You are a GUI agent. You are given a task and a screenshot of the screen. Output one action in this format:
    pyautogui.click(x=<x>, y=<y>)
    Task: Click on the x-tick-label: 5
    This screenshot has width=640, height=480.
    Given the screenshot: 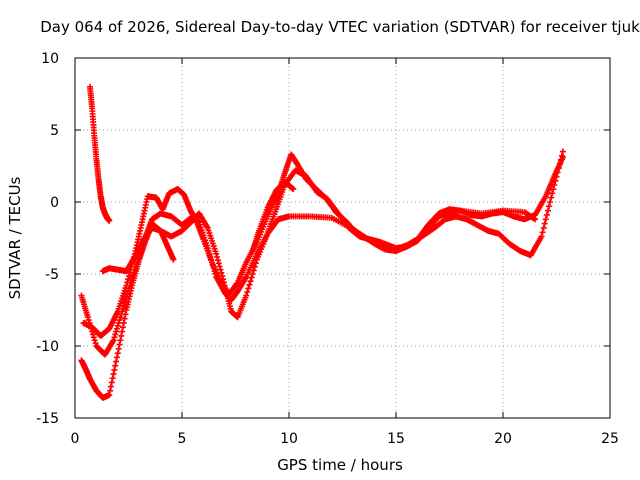 What is the action you would take?
    pyautogui.click(x=182, y=439)
    